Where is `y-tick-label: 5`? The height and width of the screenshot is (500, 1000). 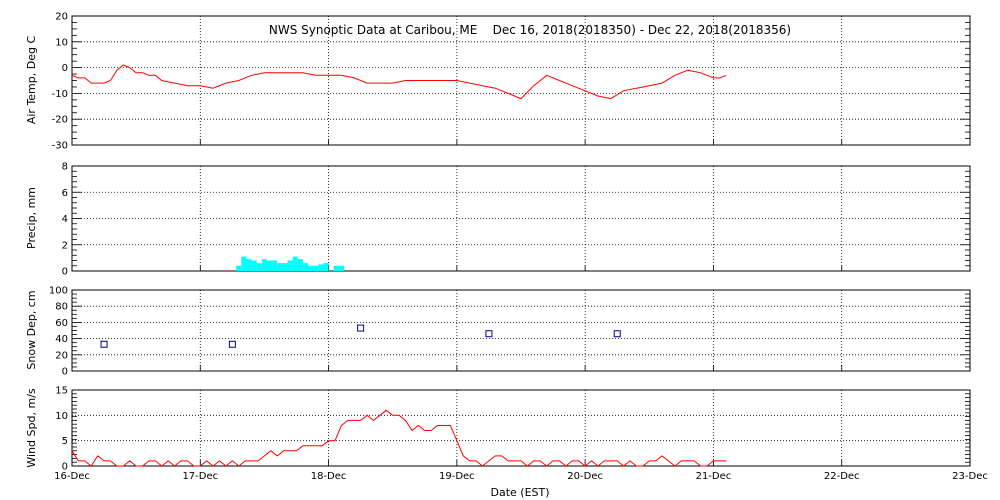 y-tick-label: 5 is located at coordinates (65, 441).